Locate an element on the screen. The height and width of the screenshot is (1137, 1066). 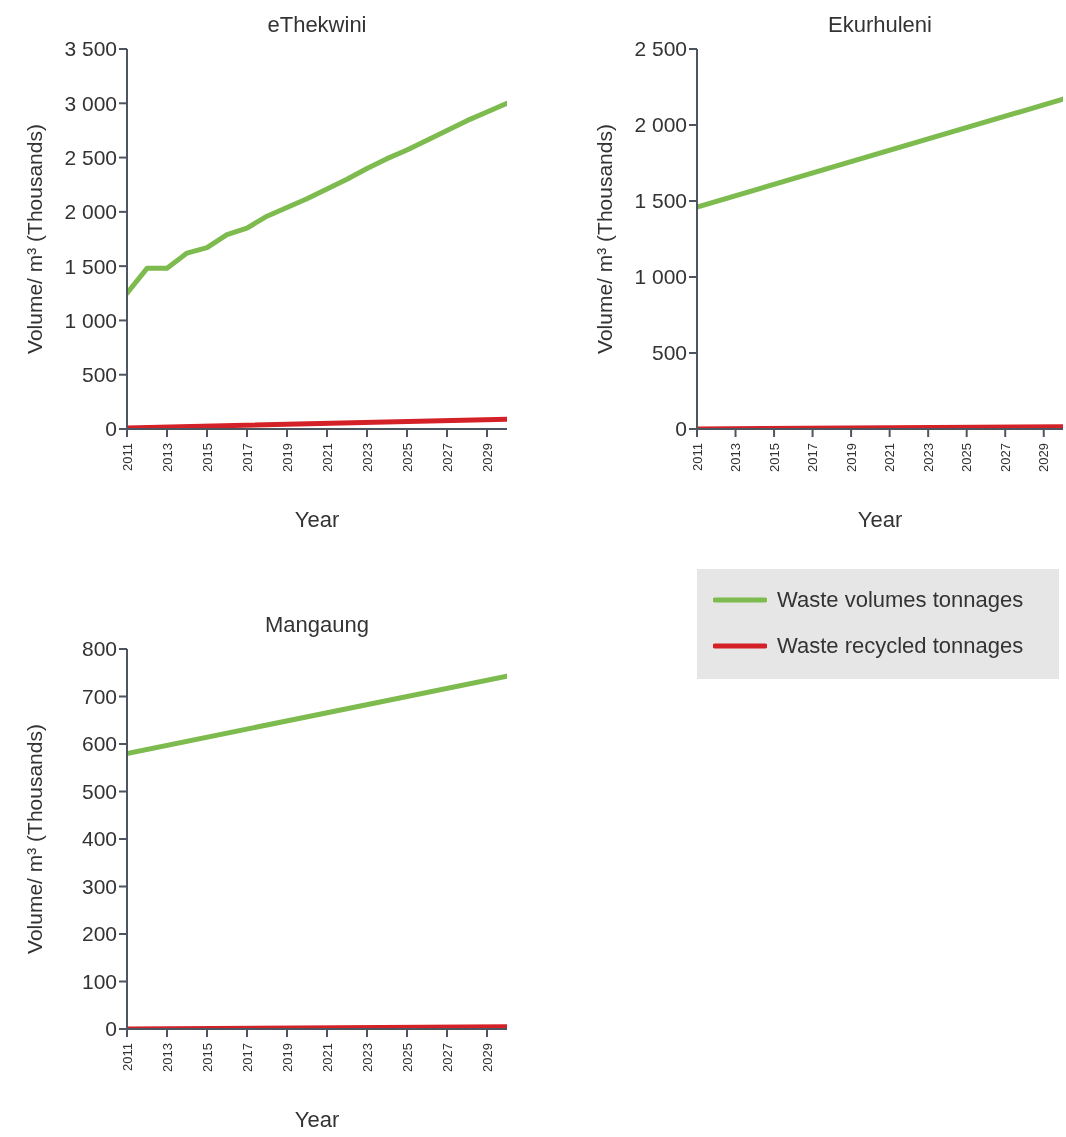
y-tick-label: 700 is located at coordinates (99, 696).